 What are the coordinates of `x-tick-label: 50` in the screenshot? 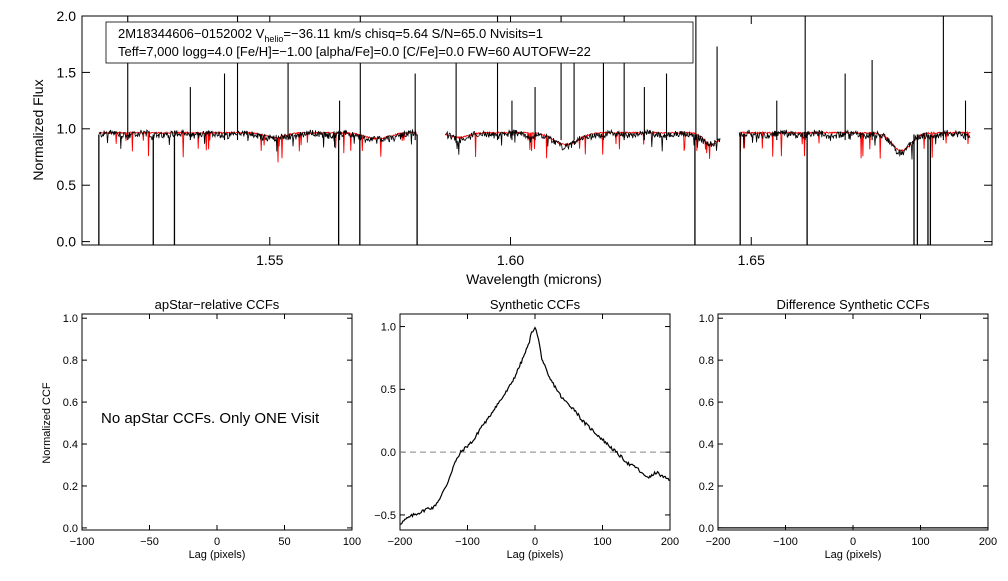 It's located at (284, 542).